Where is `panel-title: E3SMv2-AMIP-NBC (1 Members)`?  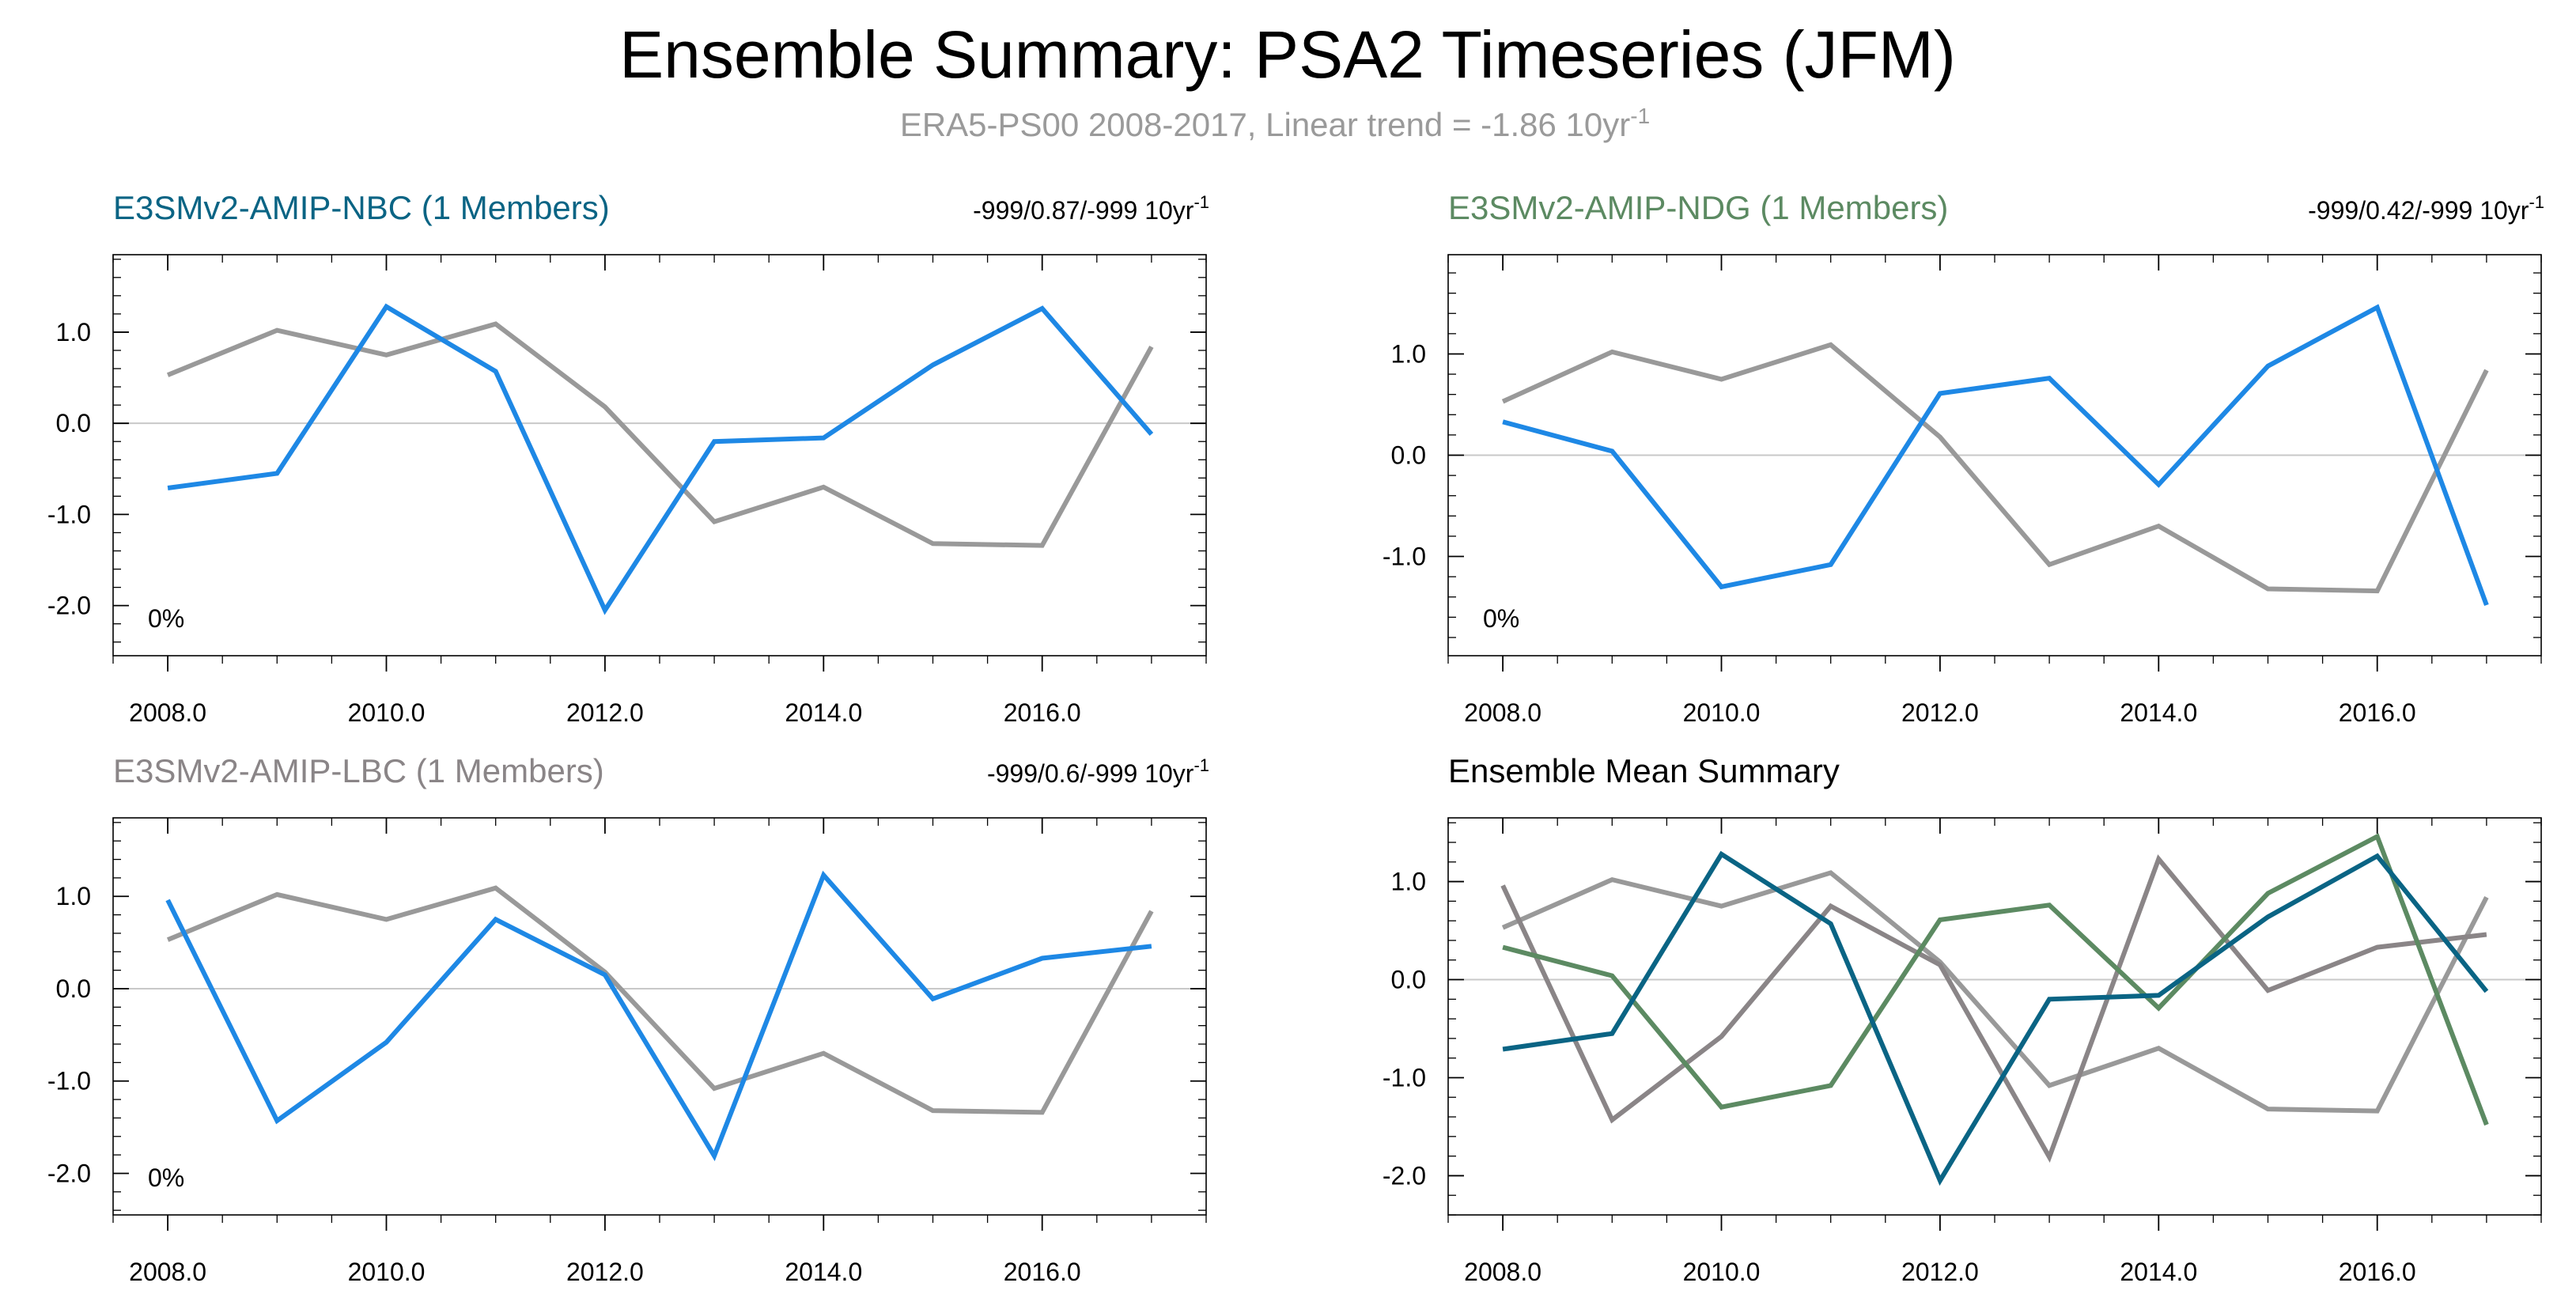
panel-title: E3SMv2-AMIP-NBC (1 Members) is located at coordinates (362, 208).